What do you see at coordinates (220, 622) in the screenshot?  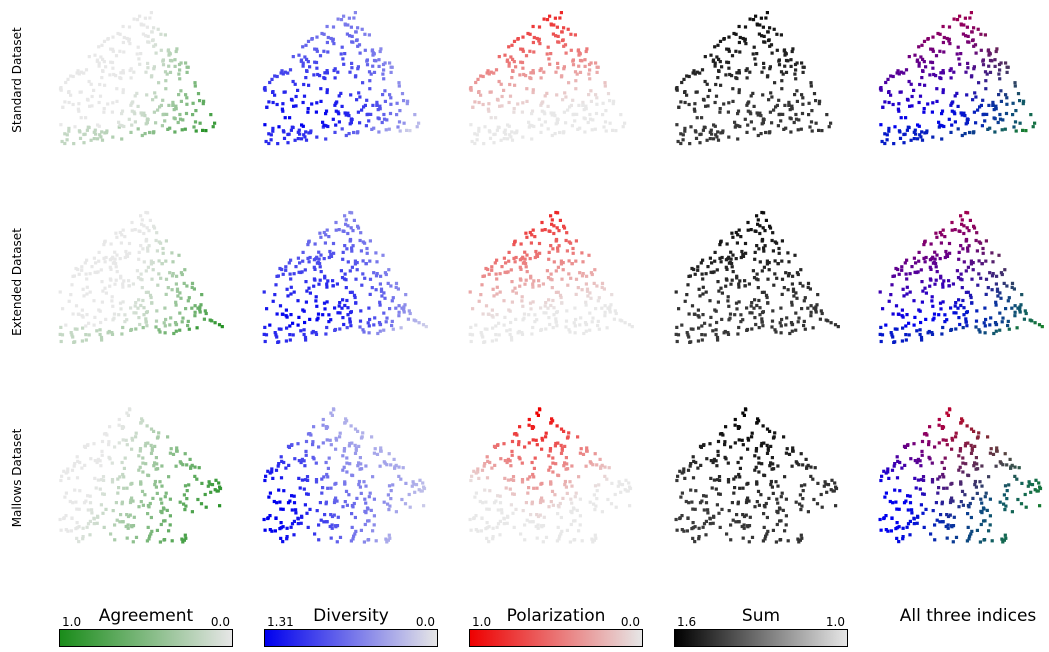 I see `colorbar-max-agreement: 0.0` at bounding box center [220, 622].